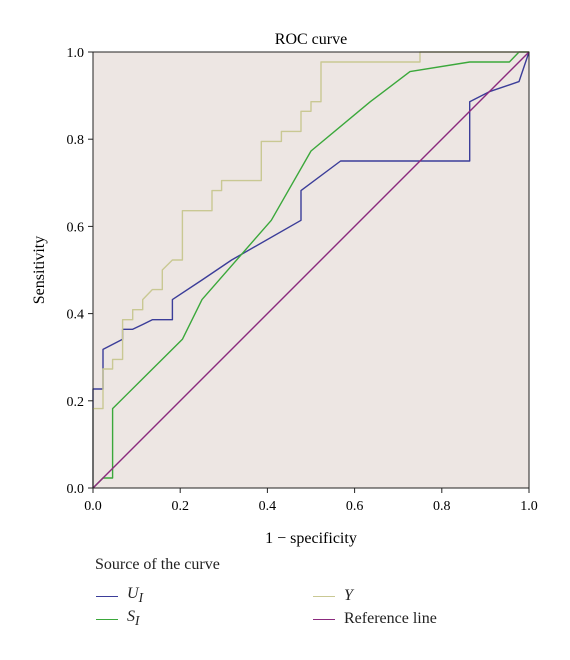 This screenshot has width=570, height=660. What do you see at coordinates (39, 270) in the screenshot?
I see `y-axis-label: Sensitivity` at bounding box center [39, 270].